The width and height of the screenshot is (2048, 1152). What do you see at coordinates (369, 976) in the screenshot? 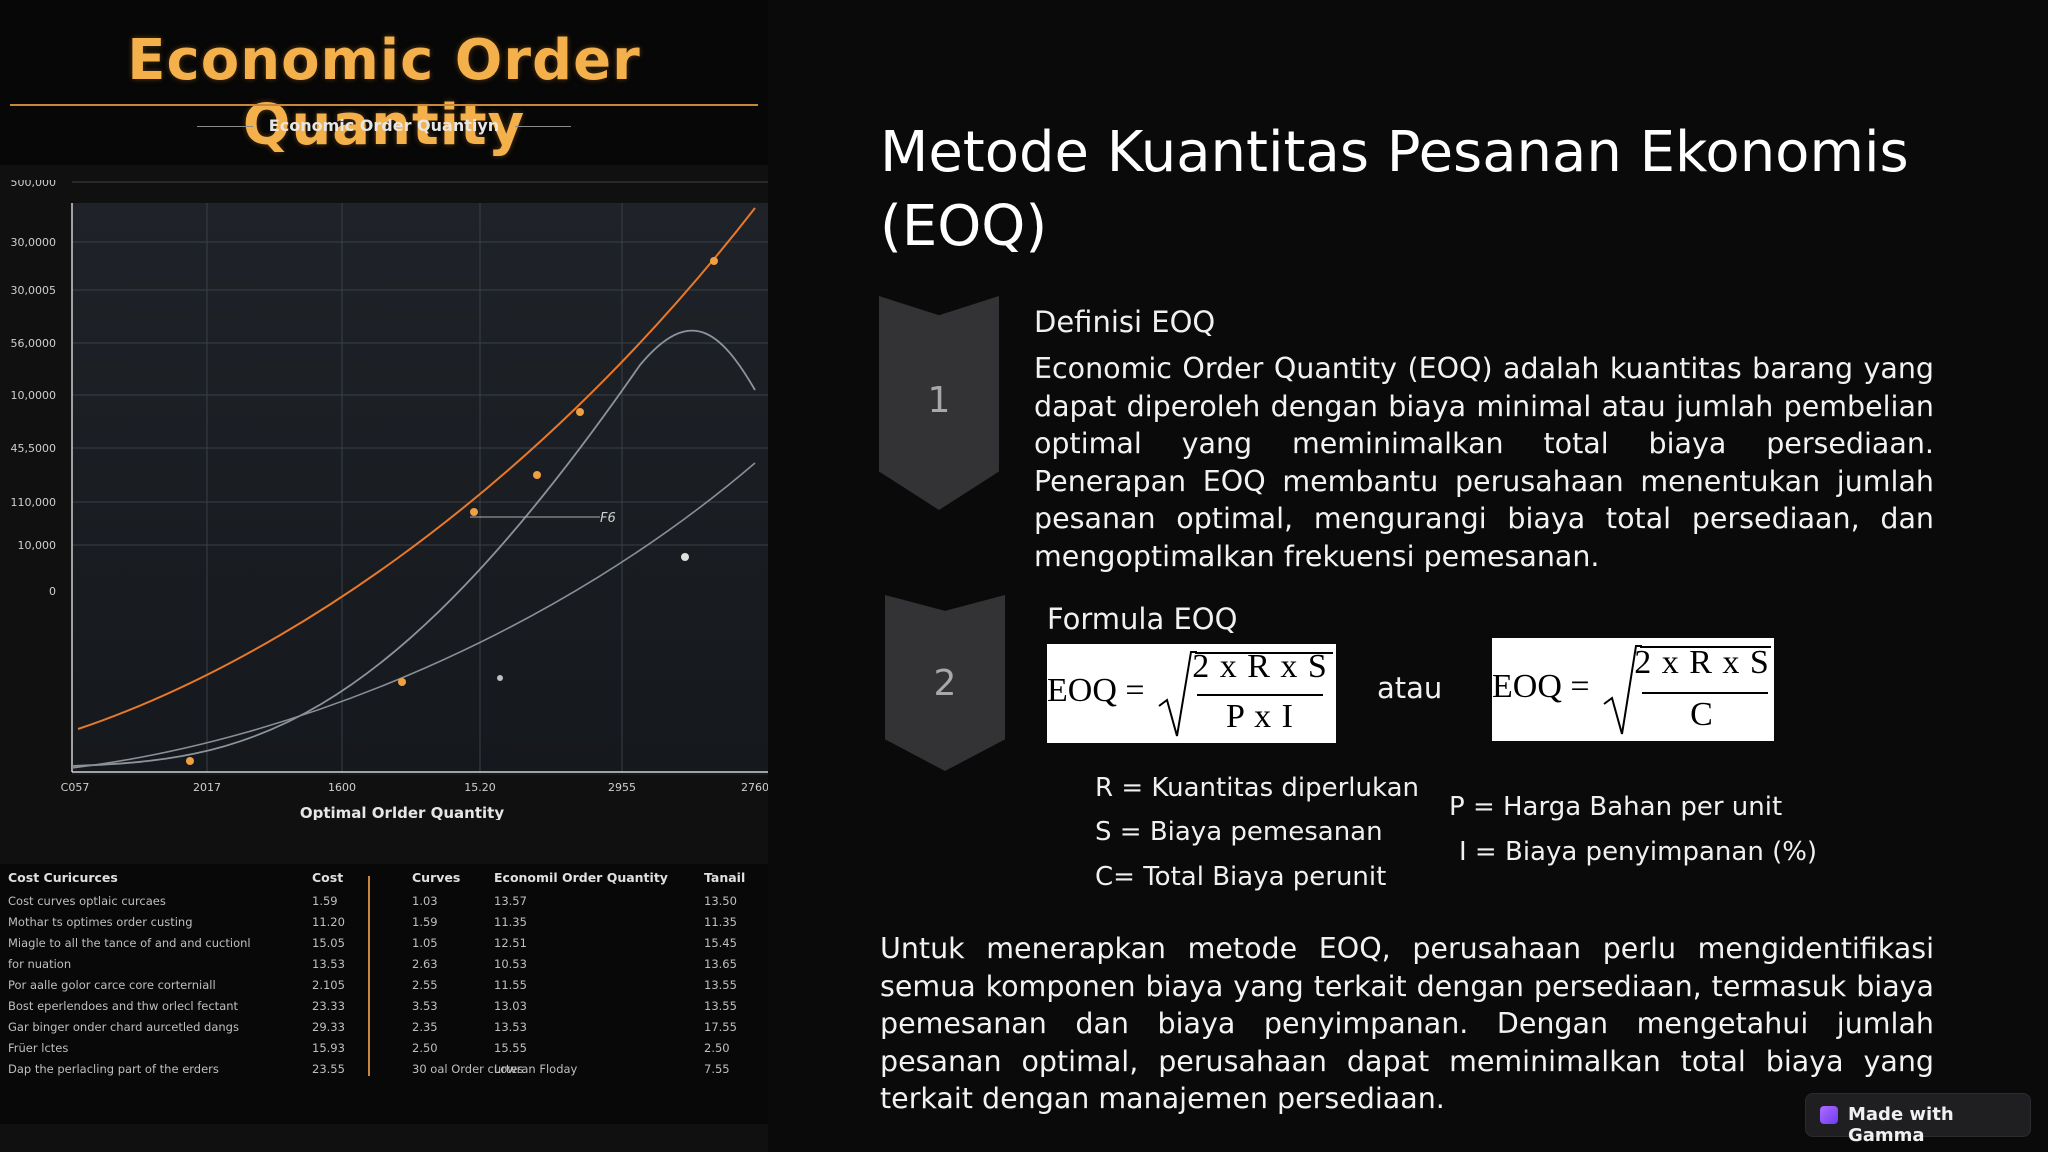
I see `table-divider` at bounding box center [369, 976].